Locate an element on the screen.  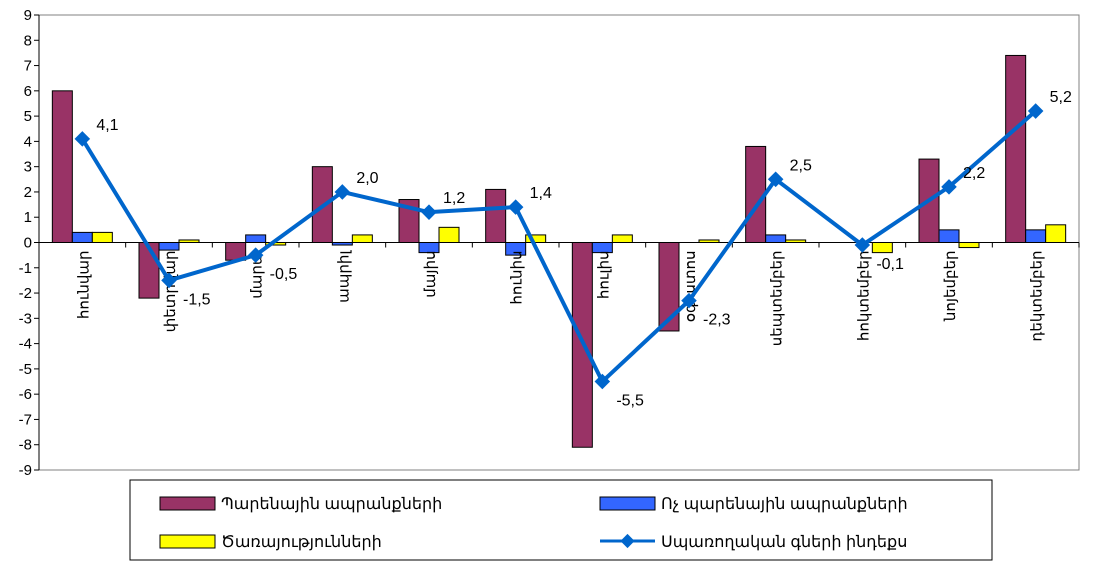
category-label: հոկտեմբեր is located at coordinates (863, 296).